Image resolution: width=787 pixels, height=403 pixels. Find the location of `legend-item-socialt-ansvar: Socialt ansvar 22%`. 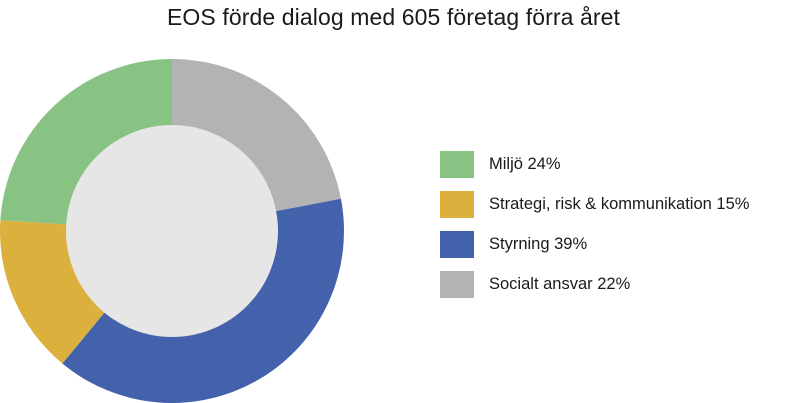

legend-item-socialt-ansvar: Socialt ansvar 22% is located at coordinates (594, 284).